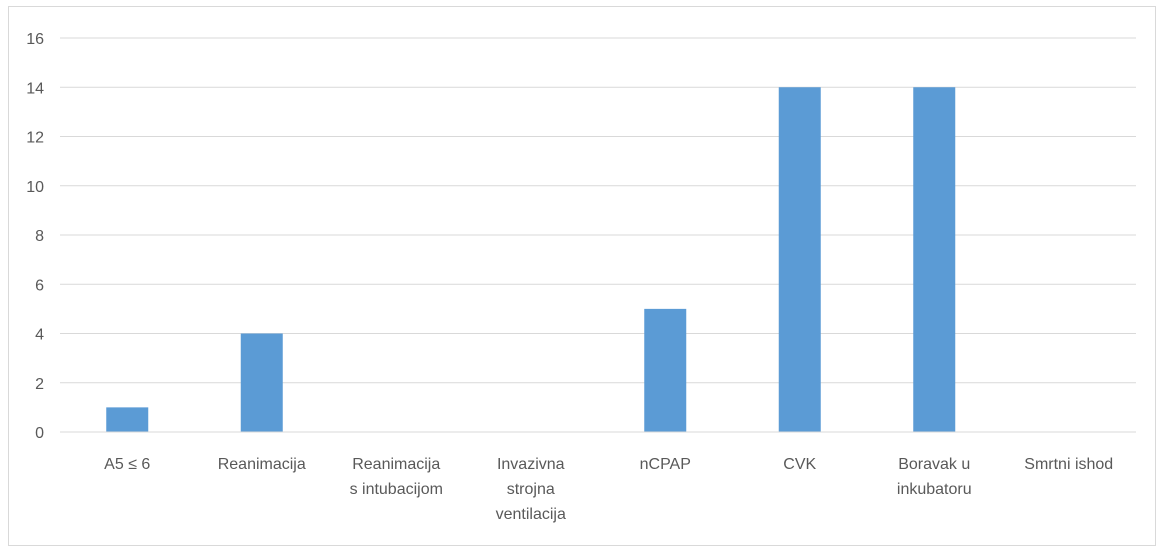  I want to click on y-tick-label: 0, so click(39, 433).